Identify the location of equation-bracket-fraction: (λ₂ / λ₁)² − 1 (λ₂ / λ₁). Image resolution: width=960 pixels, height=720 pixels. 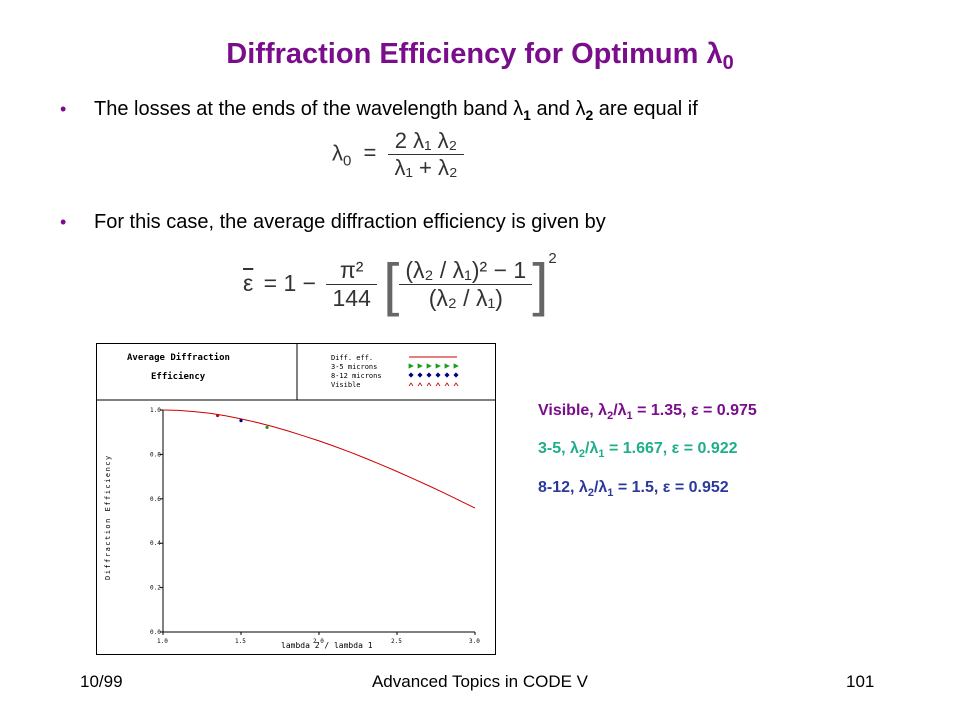
(466, 284).